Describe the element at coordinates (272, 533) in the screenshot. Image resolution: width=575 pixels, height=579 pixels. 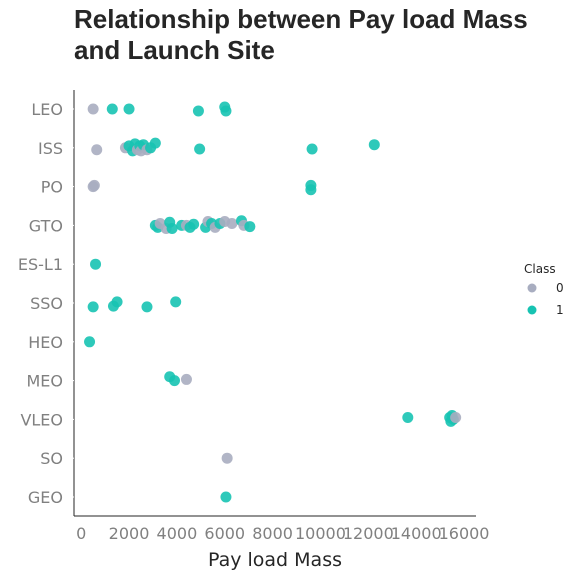
I see `x-tick-label-8000: 8000` at that location.